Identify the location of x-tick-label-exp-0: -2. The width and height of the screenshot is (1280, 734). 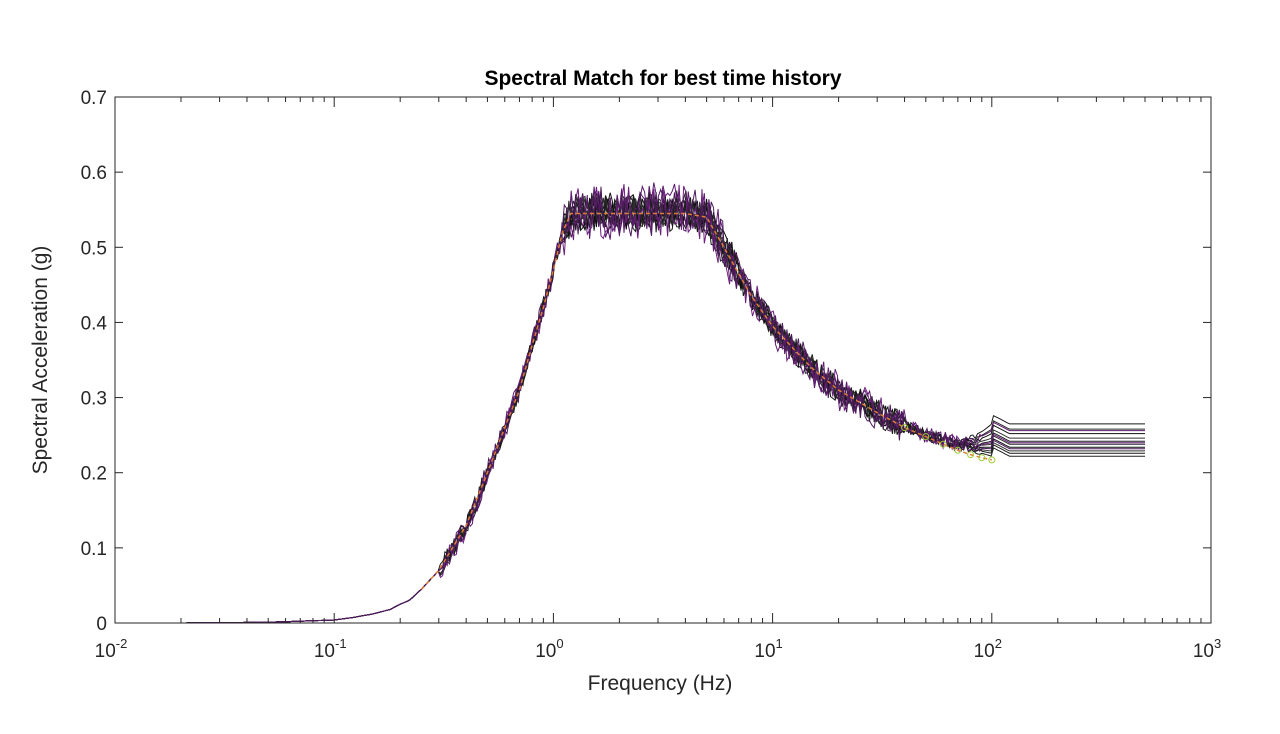
(122, 643).